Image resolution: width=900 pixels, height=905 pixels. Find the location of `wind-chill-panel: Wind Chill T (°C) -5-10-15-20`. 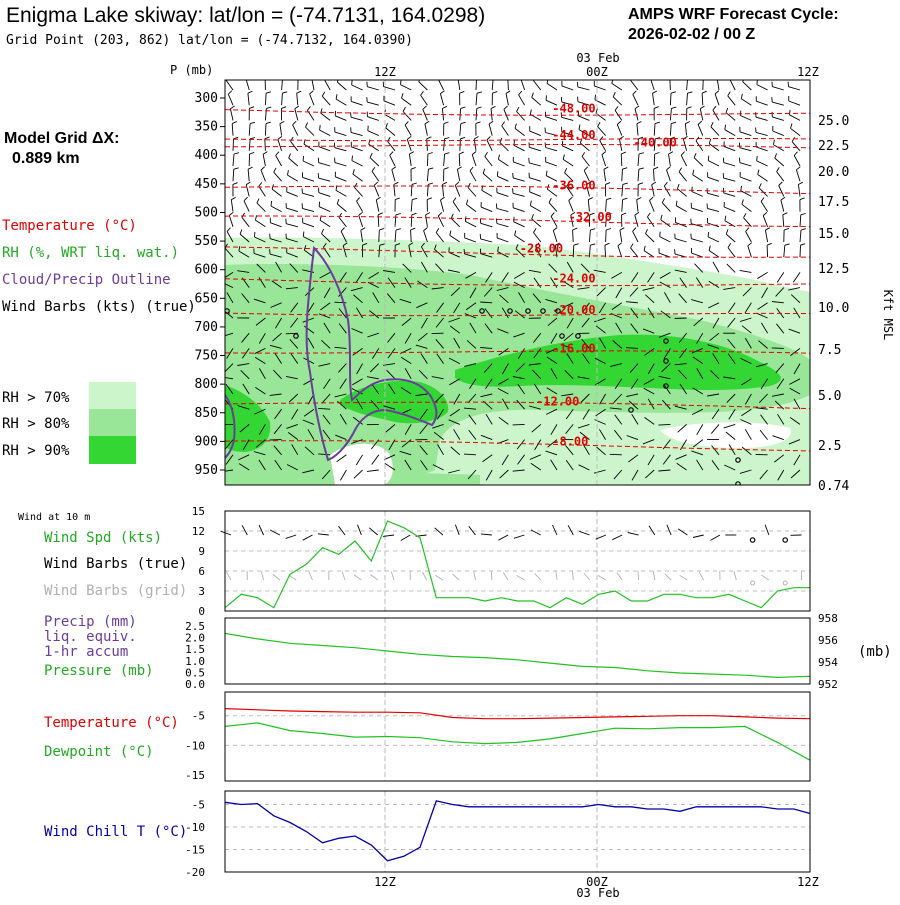

wind-chill-panel: Wind Chill T (°C) -5-10-15-20 is located at coordinates (427, 835).